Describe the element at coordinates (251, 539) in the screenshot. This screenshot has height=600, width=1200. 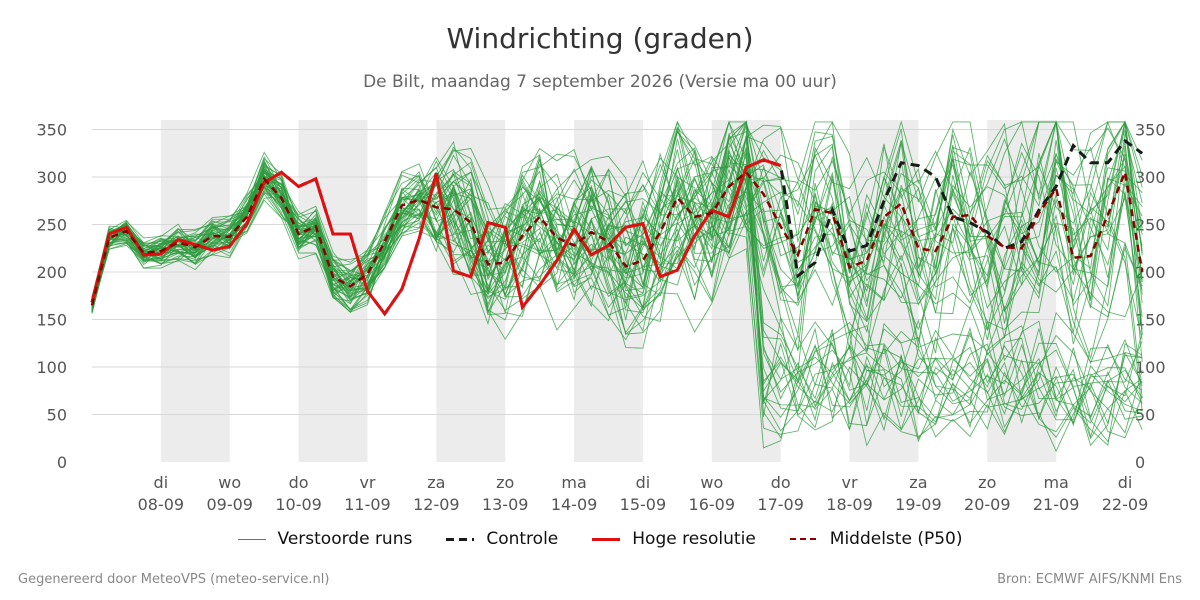
I see `legend-swatch-ensemble` at that location.